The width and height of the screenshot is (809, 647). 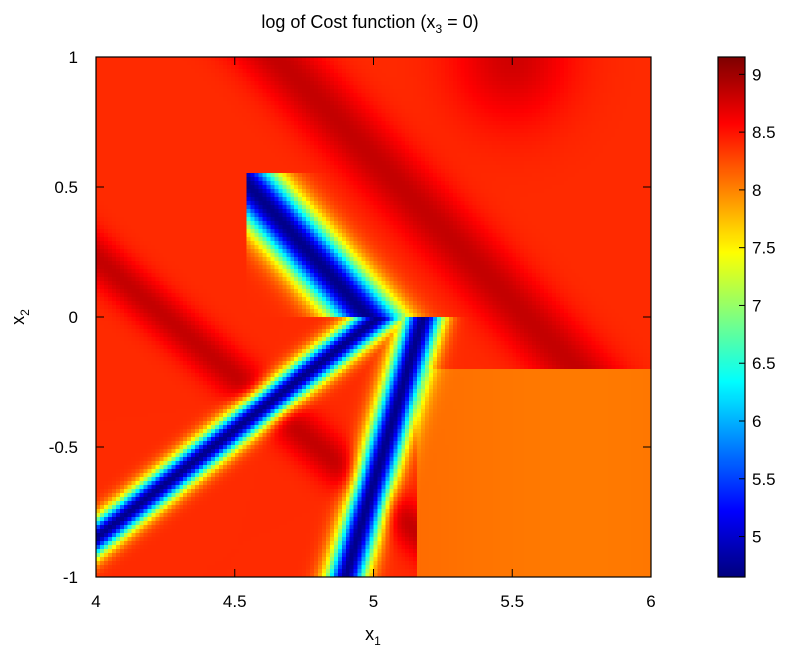 I want to click on colorbar, so click(x=731, y=317).